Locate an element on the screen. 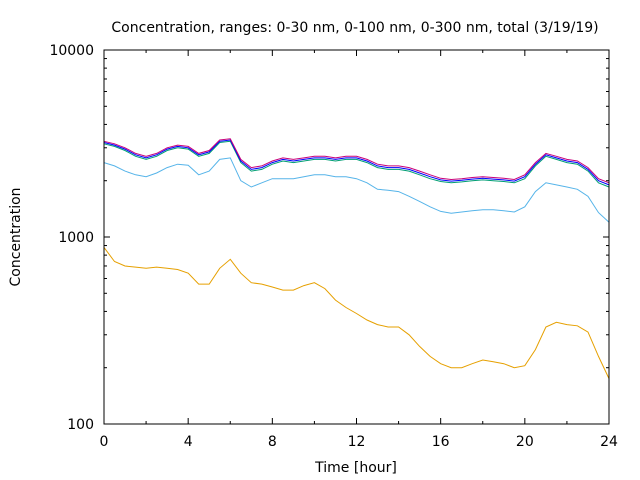 The image size is (640, 480). x-tick-label: 12 is located at coordinates (357, 442).